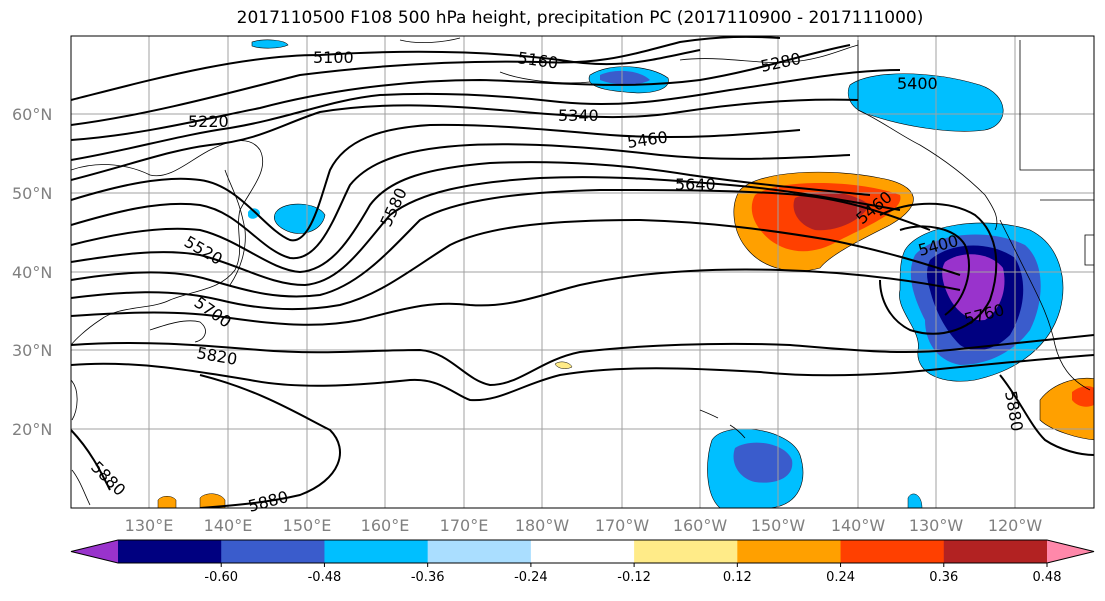 The image size is (1105, 601). Describe the element at coordinates (94, 551) in the screenshot. I see `colorbar-extend-low` at that location.